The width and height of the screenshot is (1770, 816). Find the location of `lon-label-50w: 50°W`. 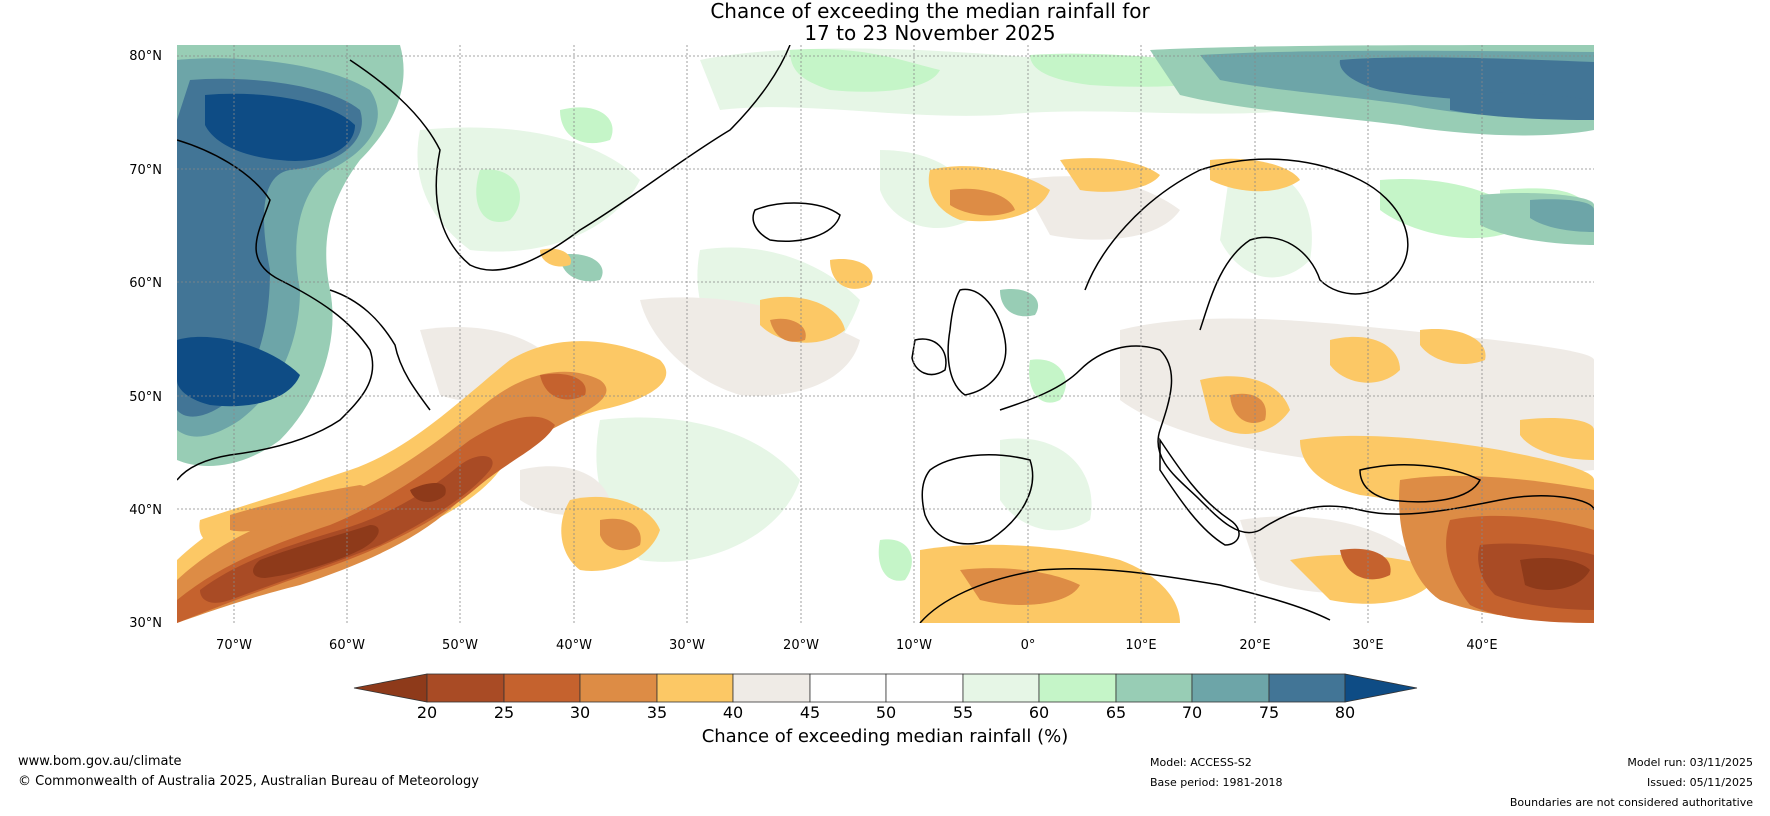

lon-label-50w: 50°W is located at coordinates (460, 645).